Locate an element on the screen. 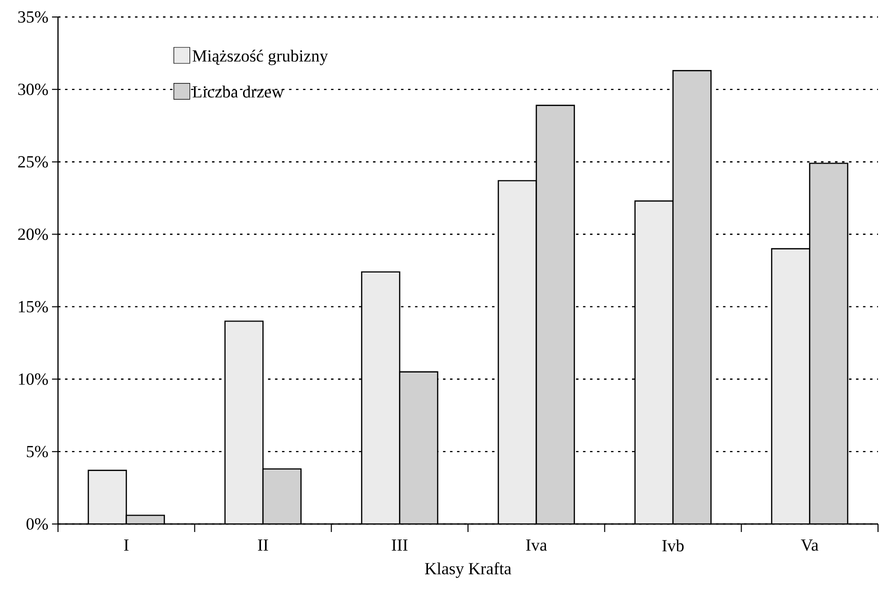 The width and height of the screenshot is (879, 603). x-tick-label: Ivb is located at coordinates (673, 546).